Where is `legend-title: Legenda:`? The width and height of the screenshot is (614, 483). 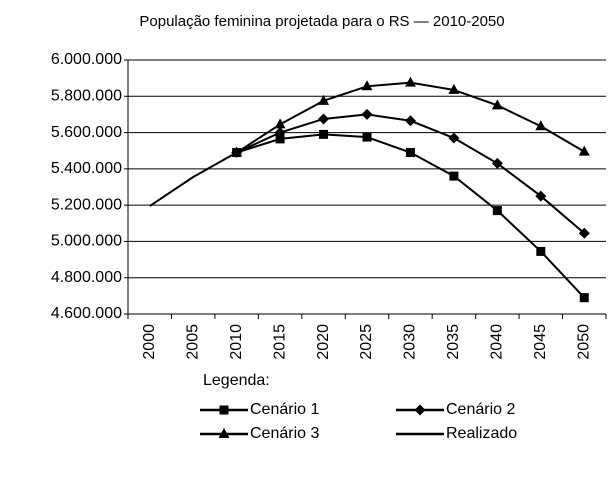
legend-title: Legenda: is located at coordinates (236, 380).